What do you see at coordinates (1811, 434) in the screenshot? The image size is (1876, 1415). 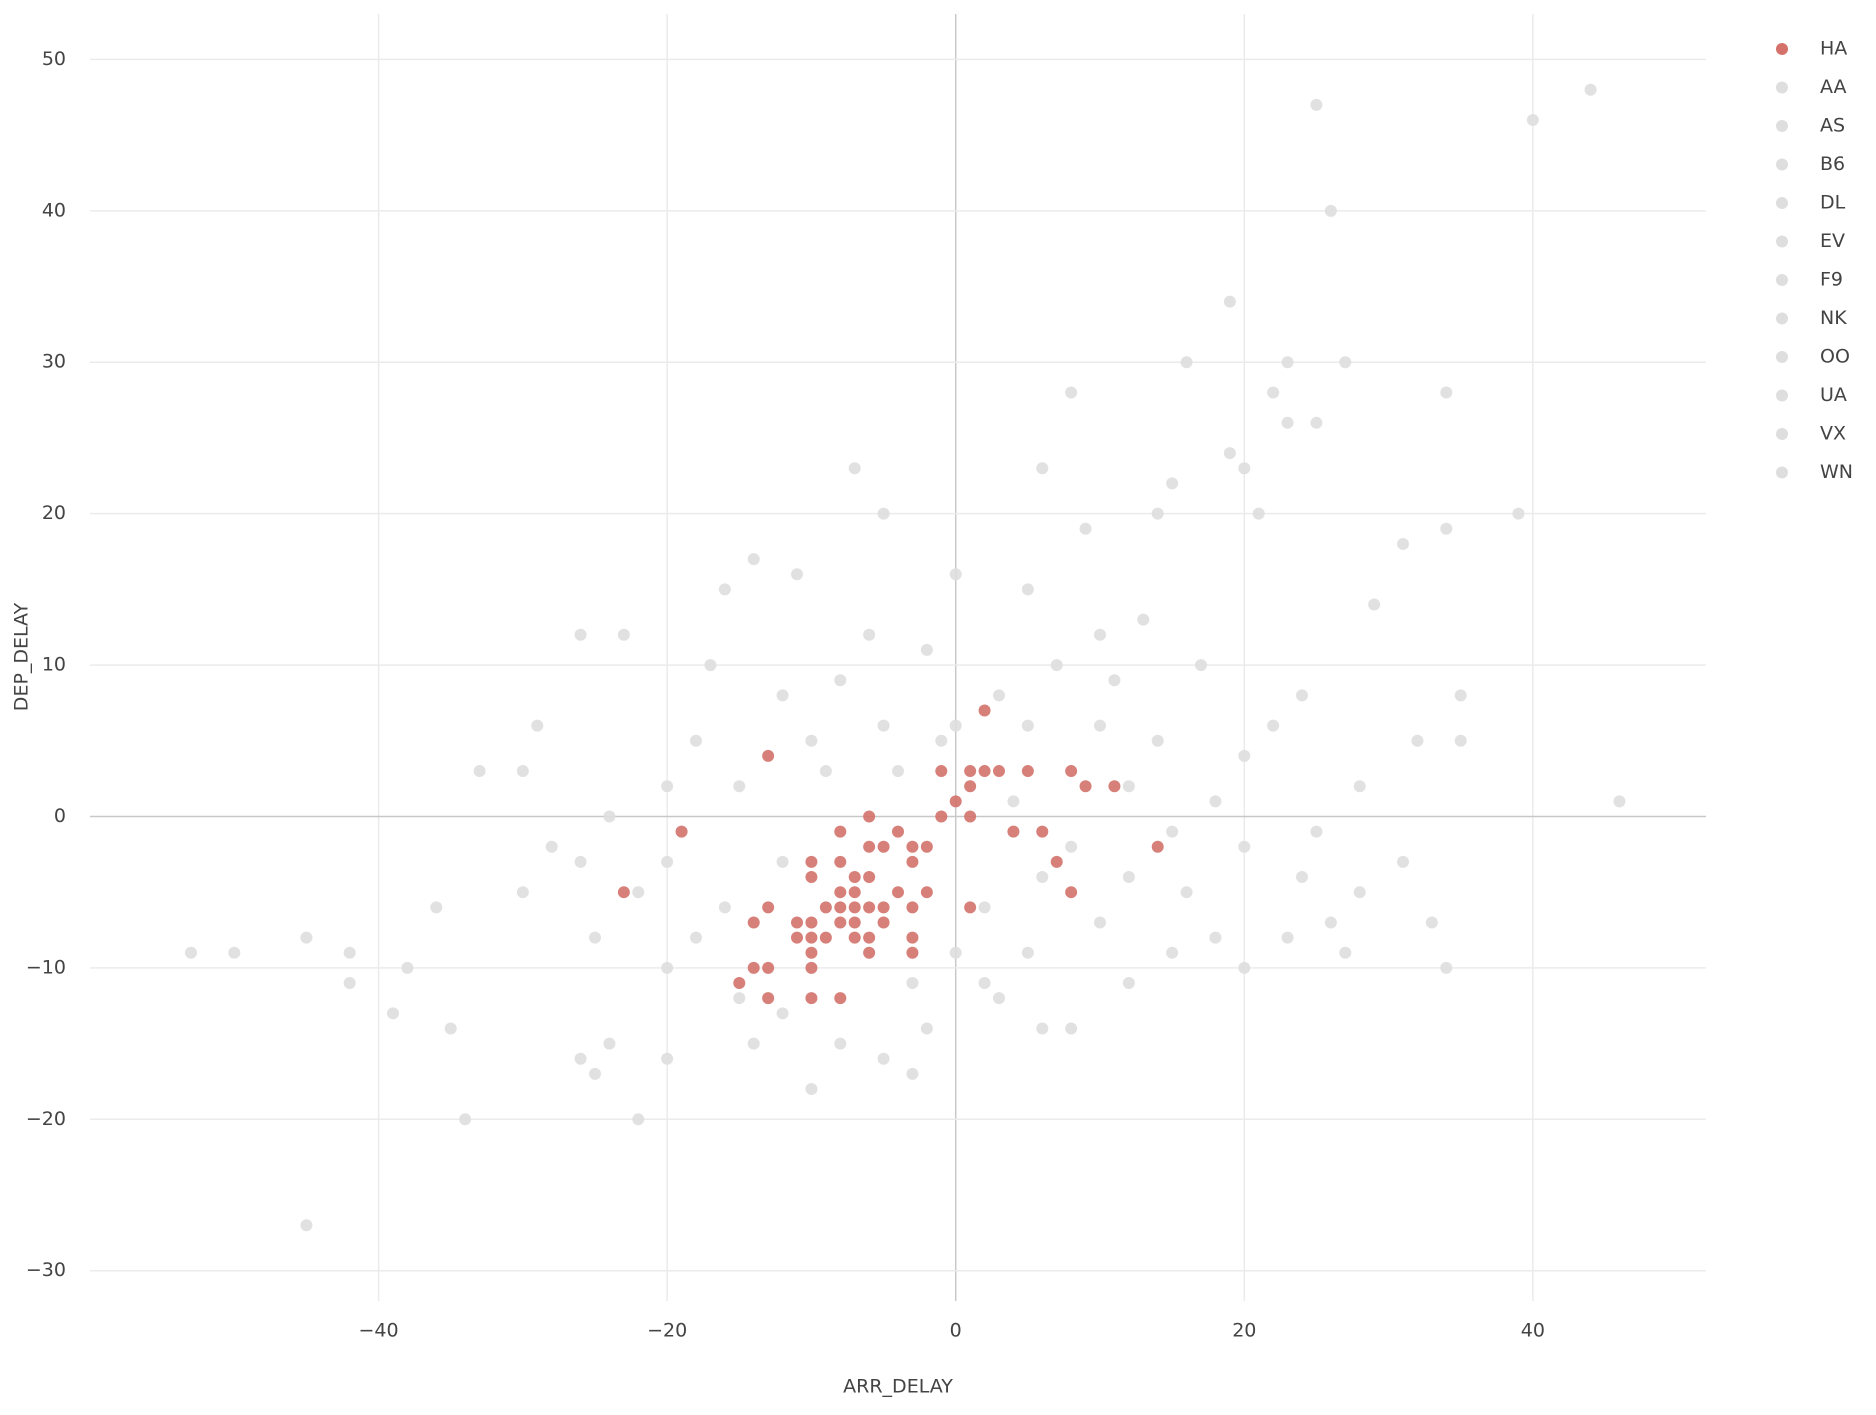 I see `legend-item: VX` at bounding box center [1811, 434].